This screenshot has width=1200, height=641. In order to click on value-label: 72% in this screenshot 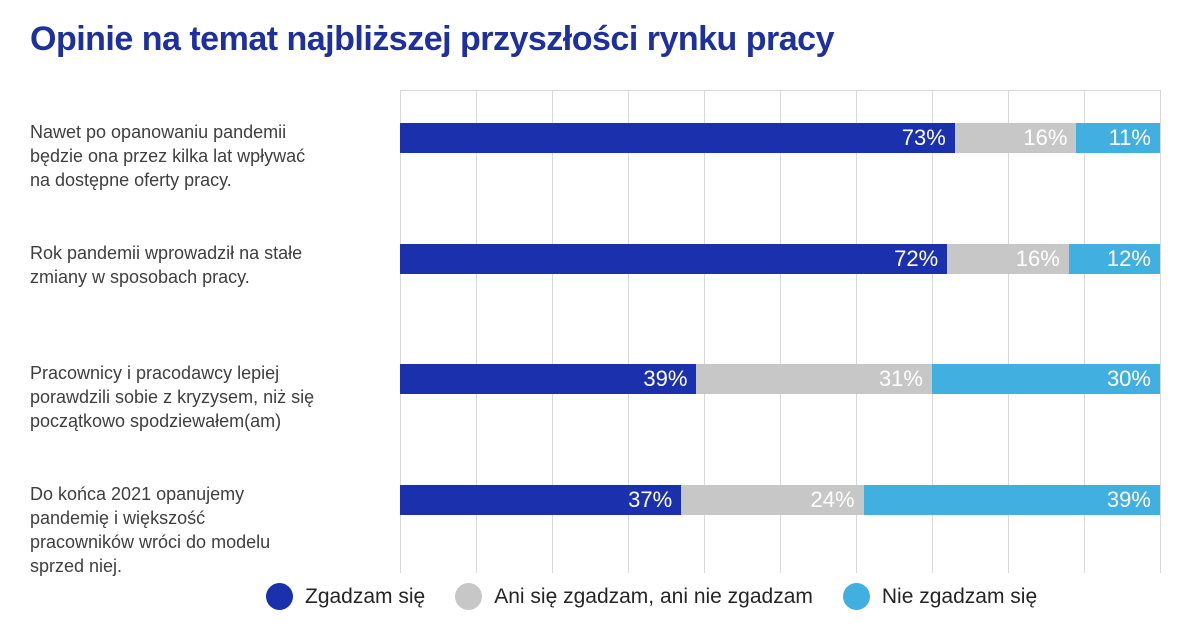, I will do `click(916, 258)`.